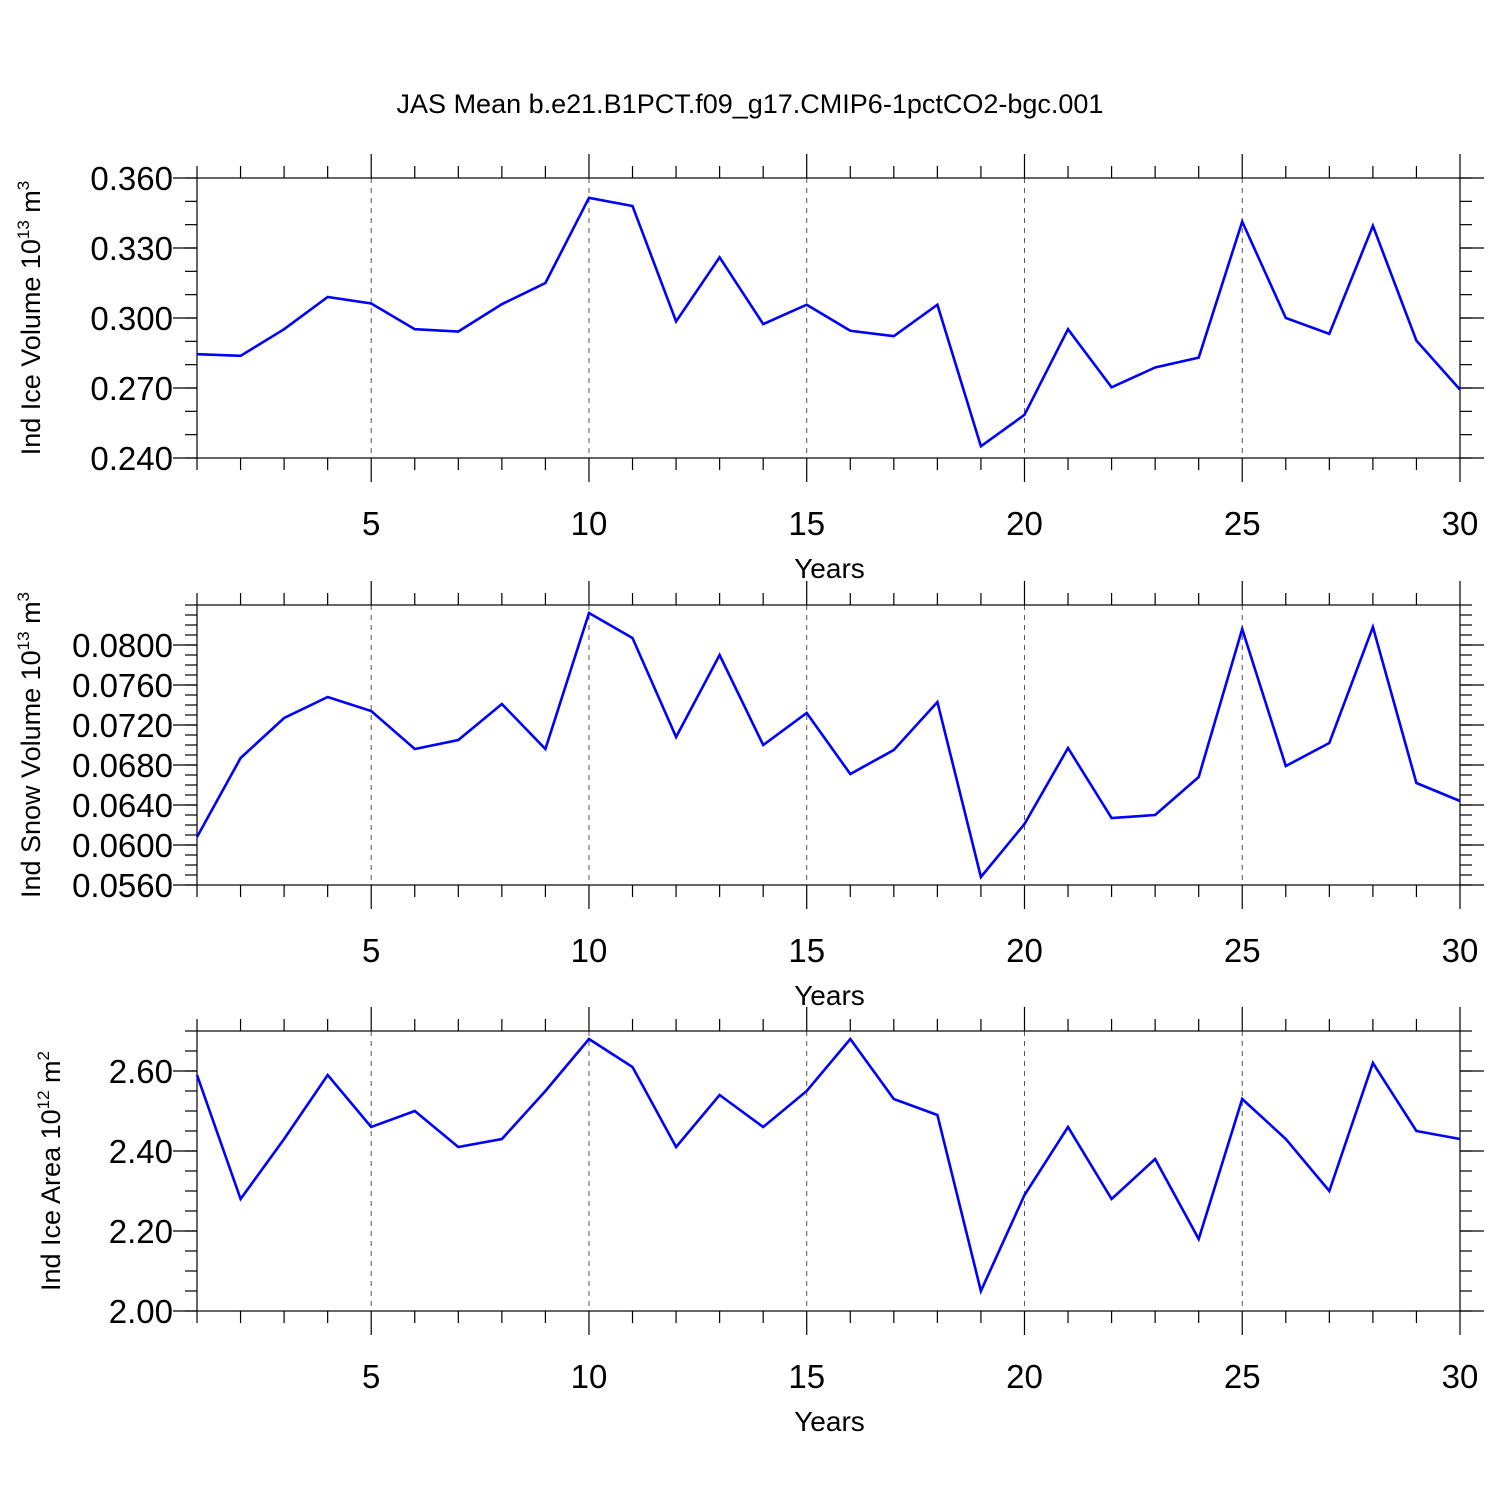 The image size is (1500, 1500). I want to click on y-tick-label: 0.360, so click(131, 178).